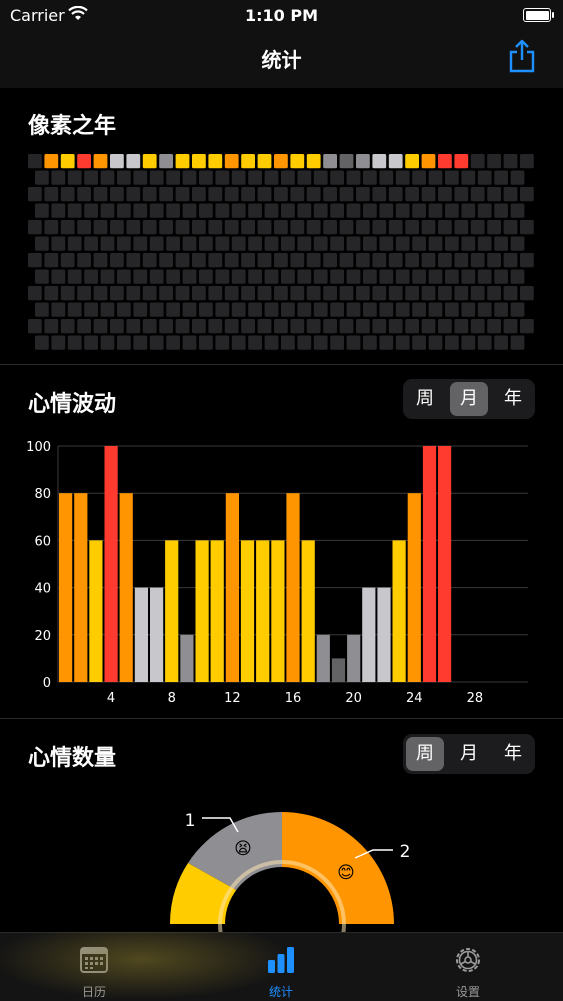 This screenshot has height=1001, width=563. Describe the element at coordinates (281, 967) in the screenshot. I see `tab-statistics: 统计` at that location.